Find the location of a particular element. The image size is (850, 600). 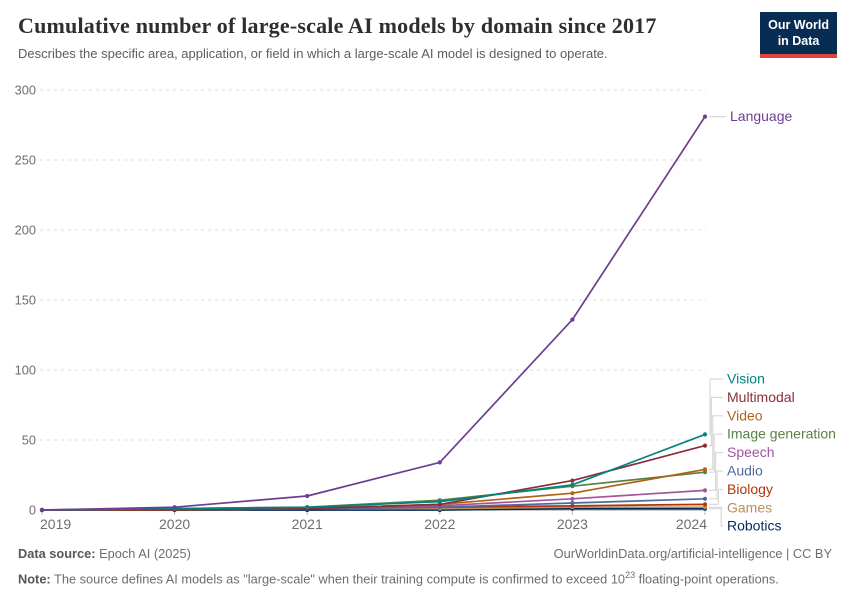

x-tick-label: 2023 is located at coordinates (572, 524).